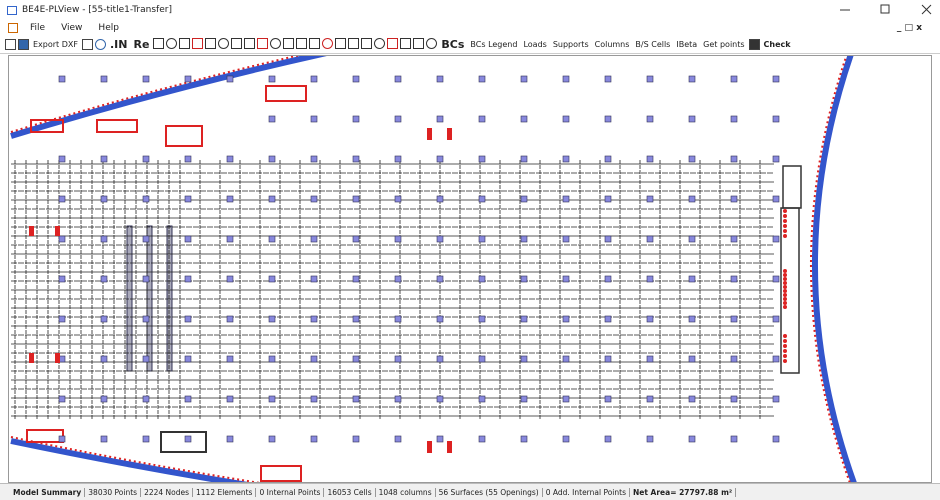 The height and width of the screenshot is (500, 940). Describe the element at coordinates (687, 44) in the screenshot. I see `tool-button: IBeta` at that location.